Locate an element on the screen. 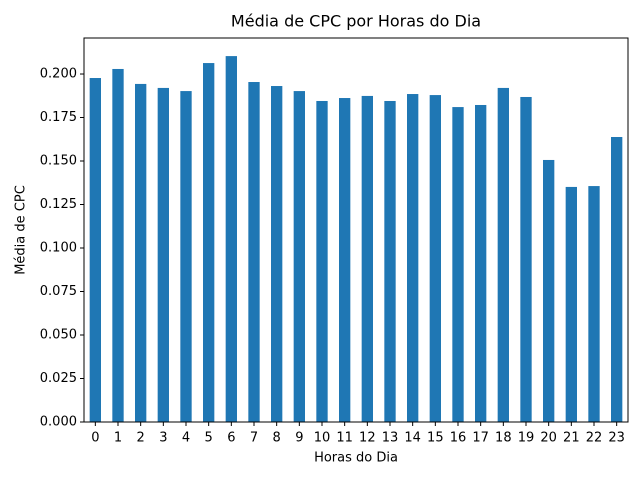 Image resolution: width=640 pixels, height=480 pixels. y-tick-label: 0.025 is located at coordinates (58, 378).